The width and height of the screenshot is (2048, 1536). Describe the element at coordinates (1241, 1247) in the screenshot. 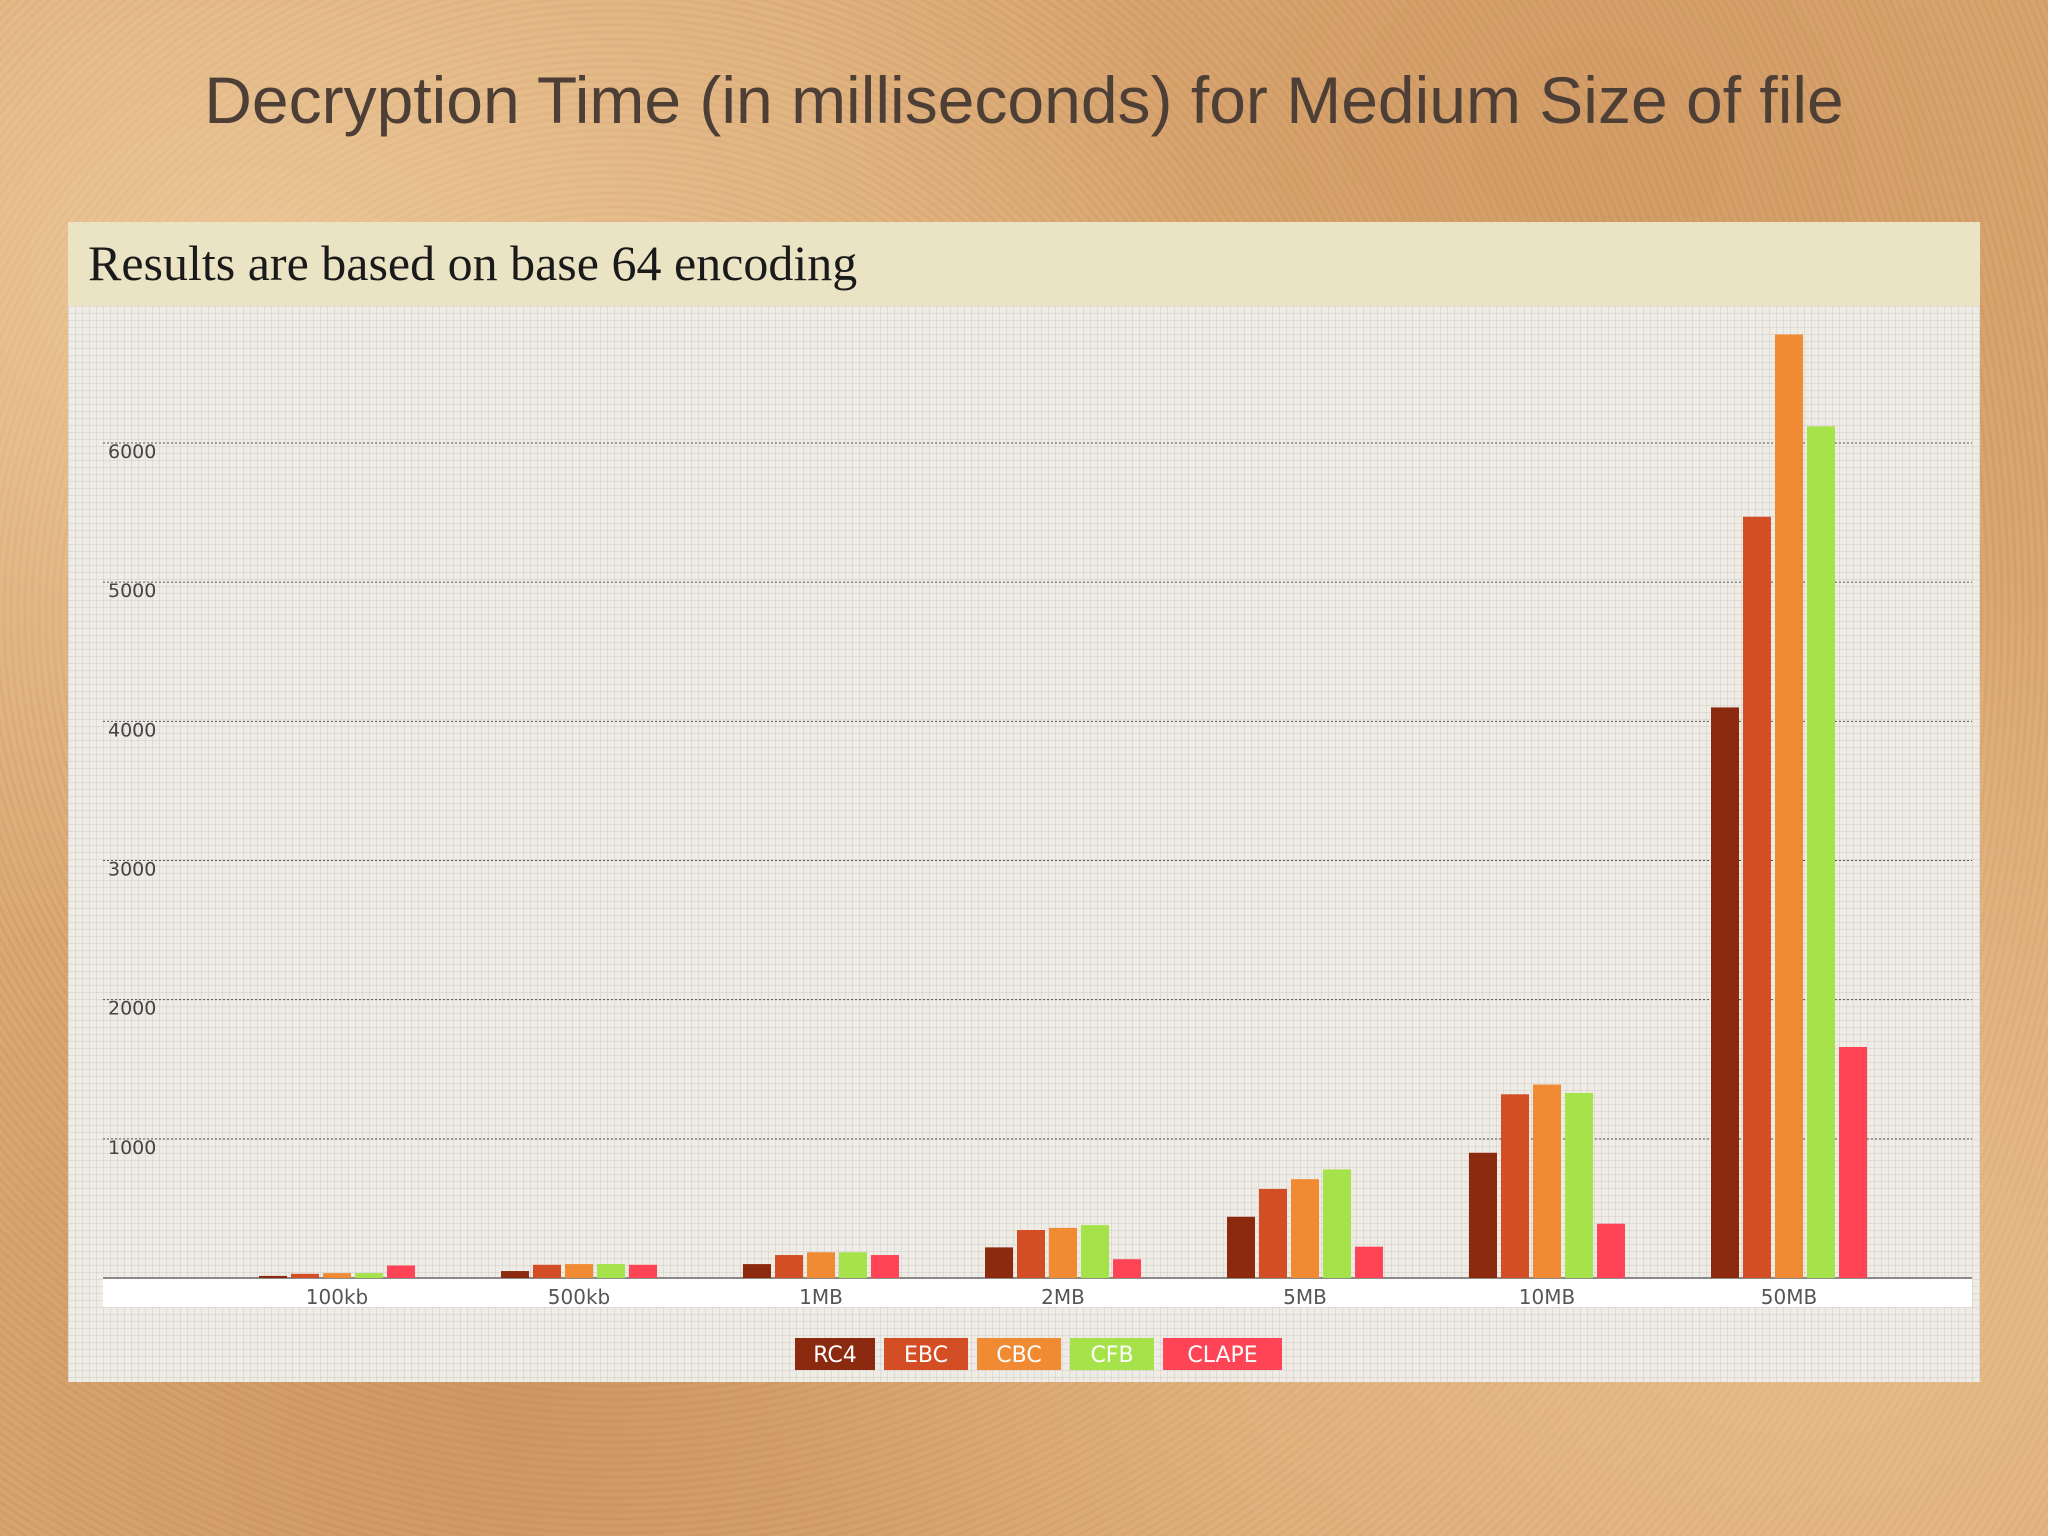

I see `bar-rc4-5mb` at that location.